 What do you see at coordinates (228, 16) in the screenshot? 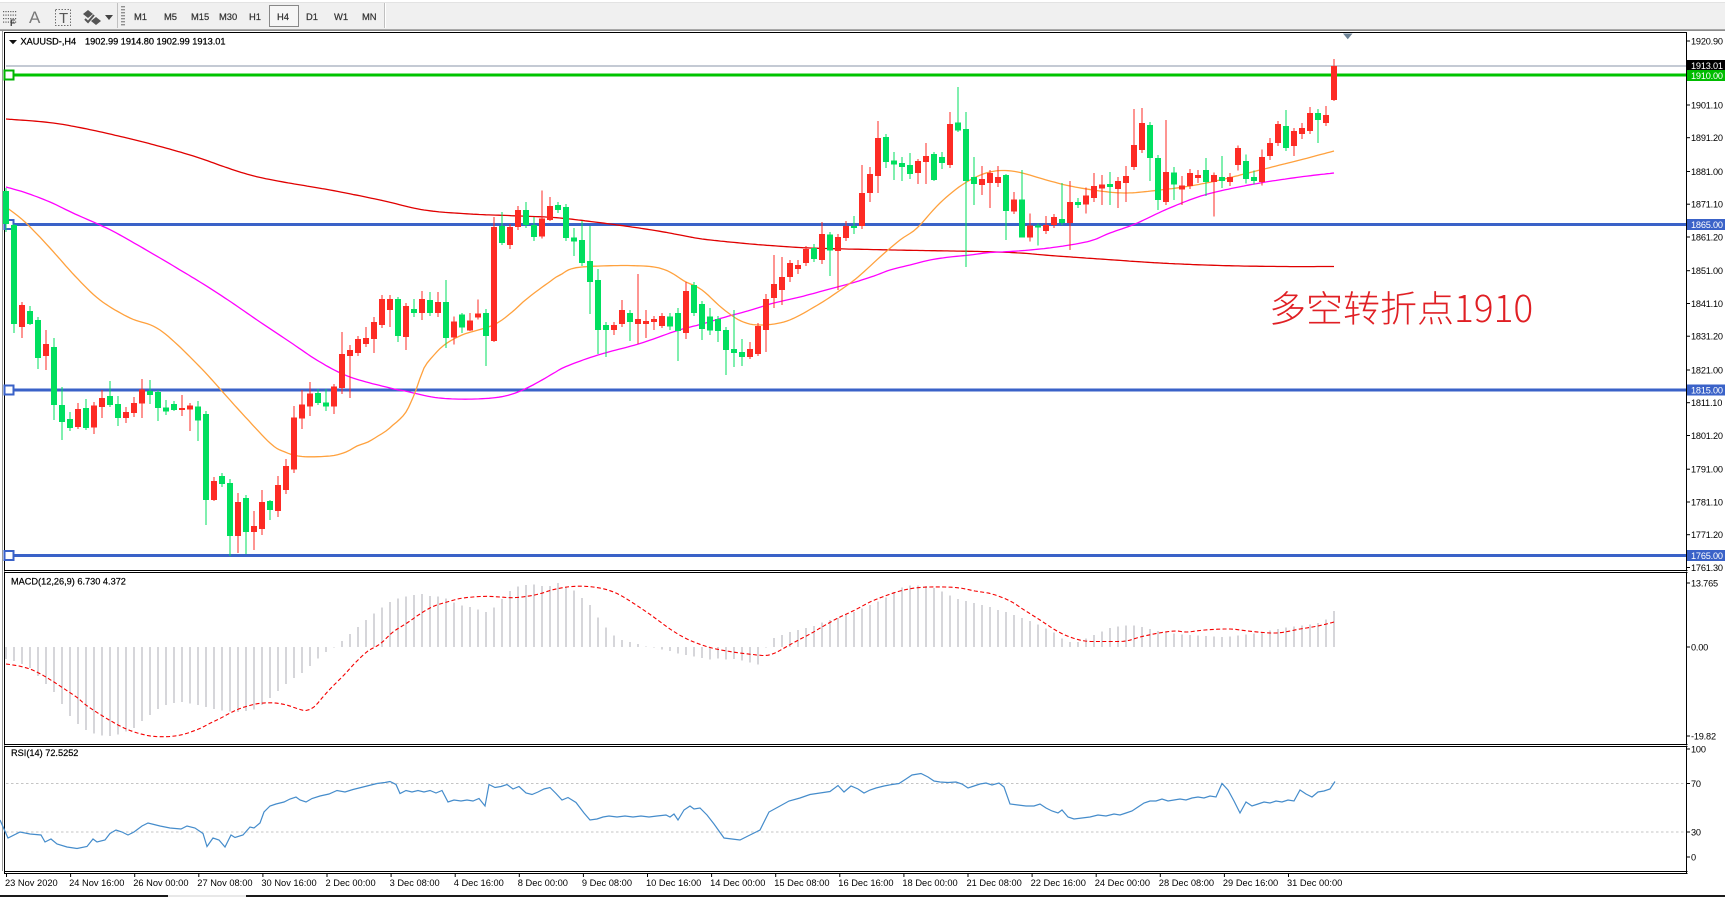
I see `svg-text: M30` at bounding box center [228, 16].